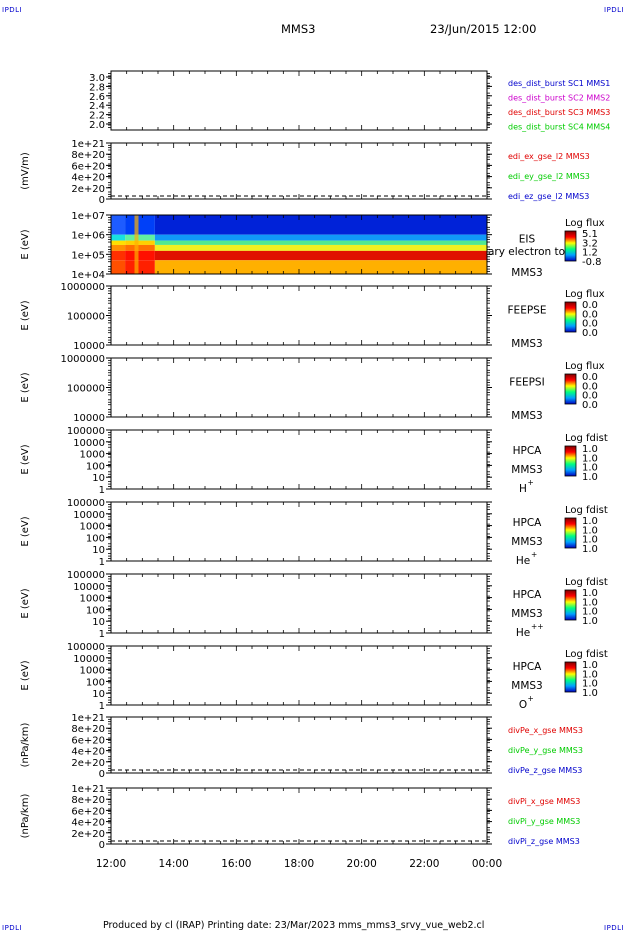 The height and width of the screenshot is (934, 630). Describe the element at coordinates (97, 125) in the screenshot. I see `y-tick-label: 2.0` at that location.